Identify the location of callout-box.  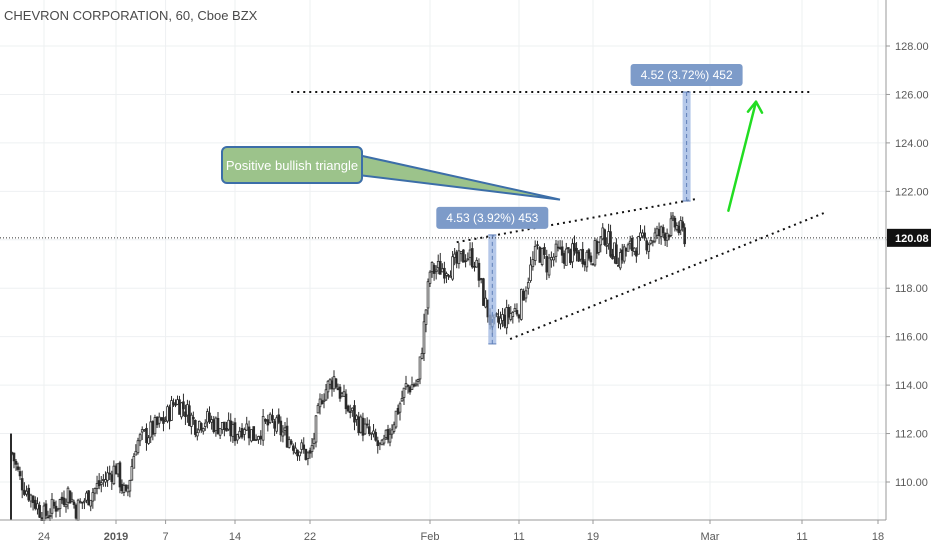
(292, 165).